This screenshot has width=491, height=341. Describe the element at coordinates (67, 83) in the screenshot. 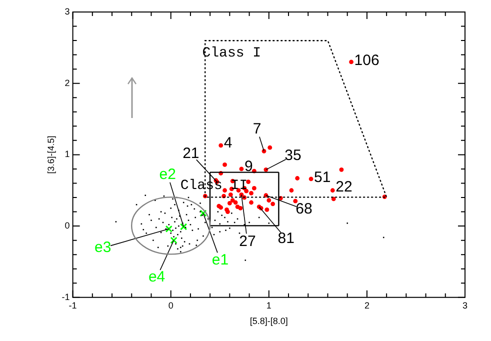

I see `y-tick-label: 2` at that location.